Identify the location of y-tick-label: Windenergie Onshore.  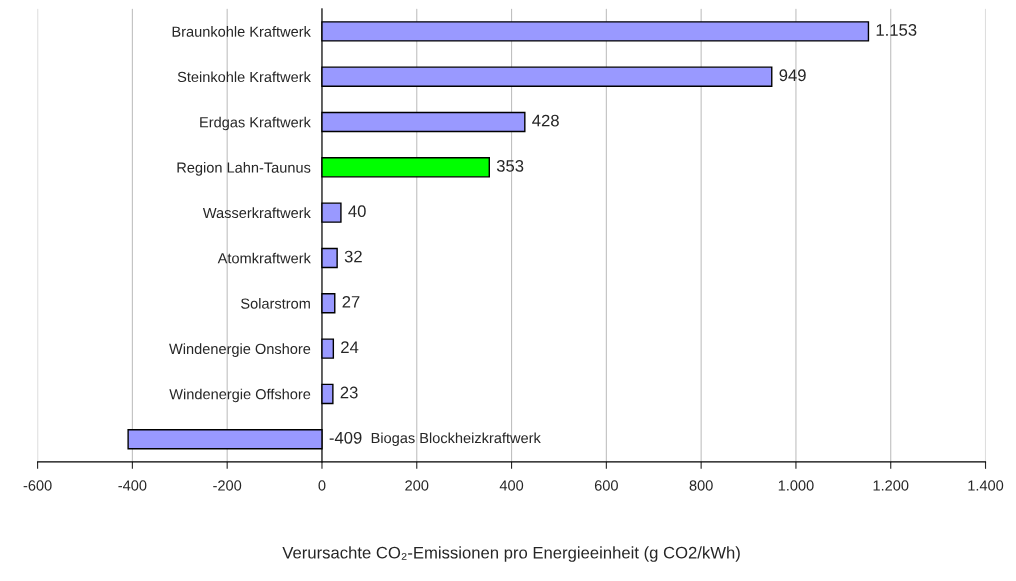
(240, 350).